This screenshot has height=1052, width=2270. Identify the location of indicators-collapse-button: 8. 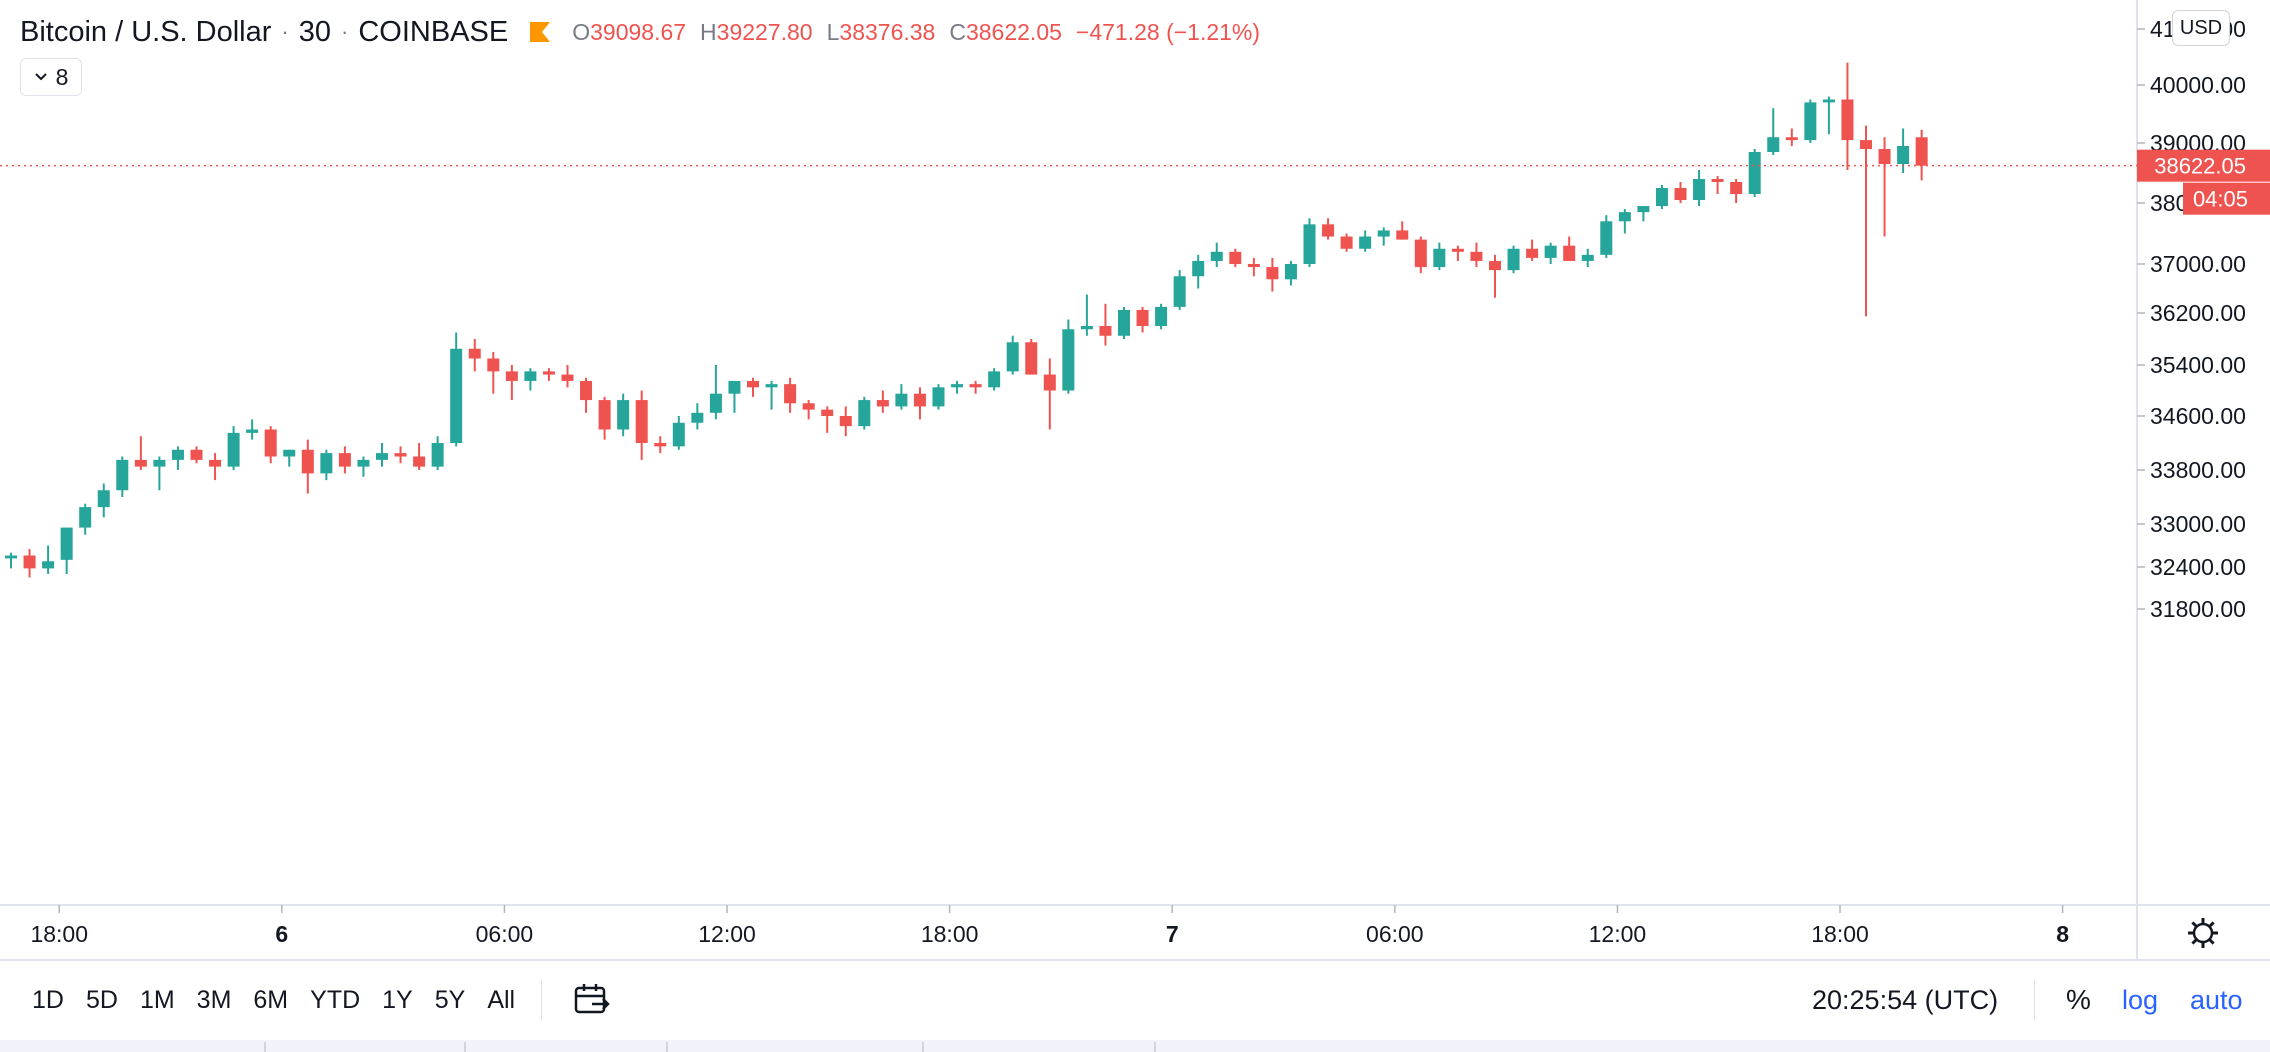
(51, 77).